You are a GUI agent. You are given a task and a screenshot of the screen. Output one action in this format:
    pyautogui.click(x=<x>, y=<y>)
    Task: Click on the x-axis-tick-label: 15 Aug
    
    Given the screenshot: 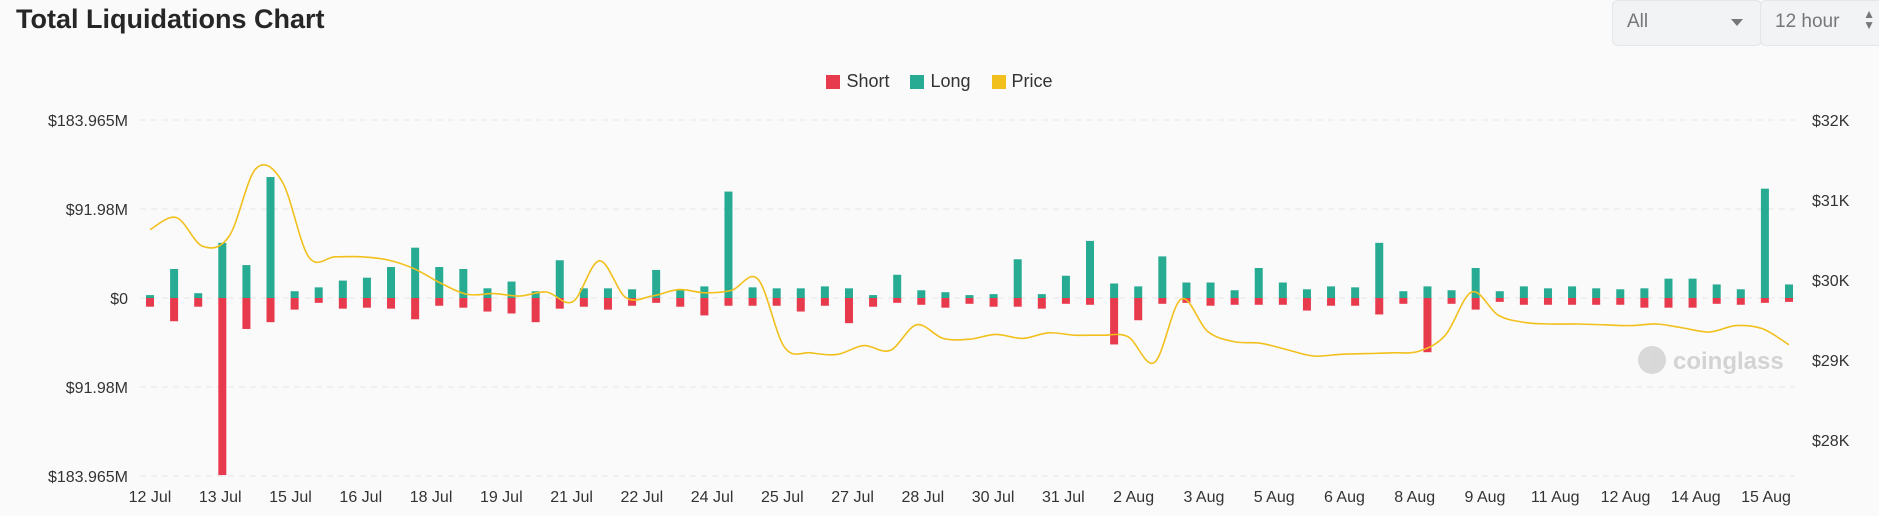 What is the action you would take?
    pyautogui.click(x=1766, y=497)
    